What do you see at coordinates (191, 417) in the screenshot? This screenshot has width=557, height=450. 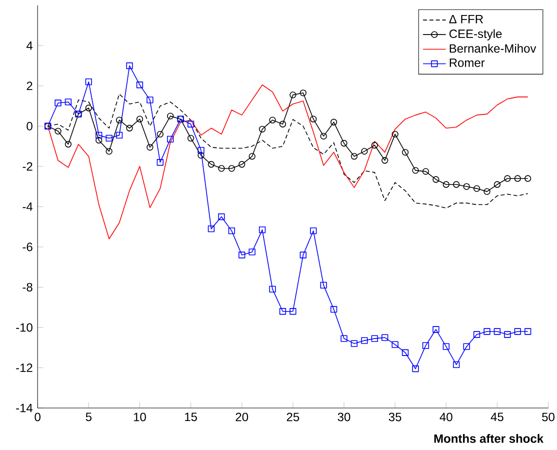 I see `x-tick-label: 15` at bounding box center [191, 417].